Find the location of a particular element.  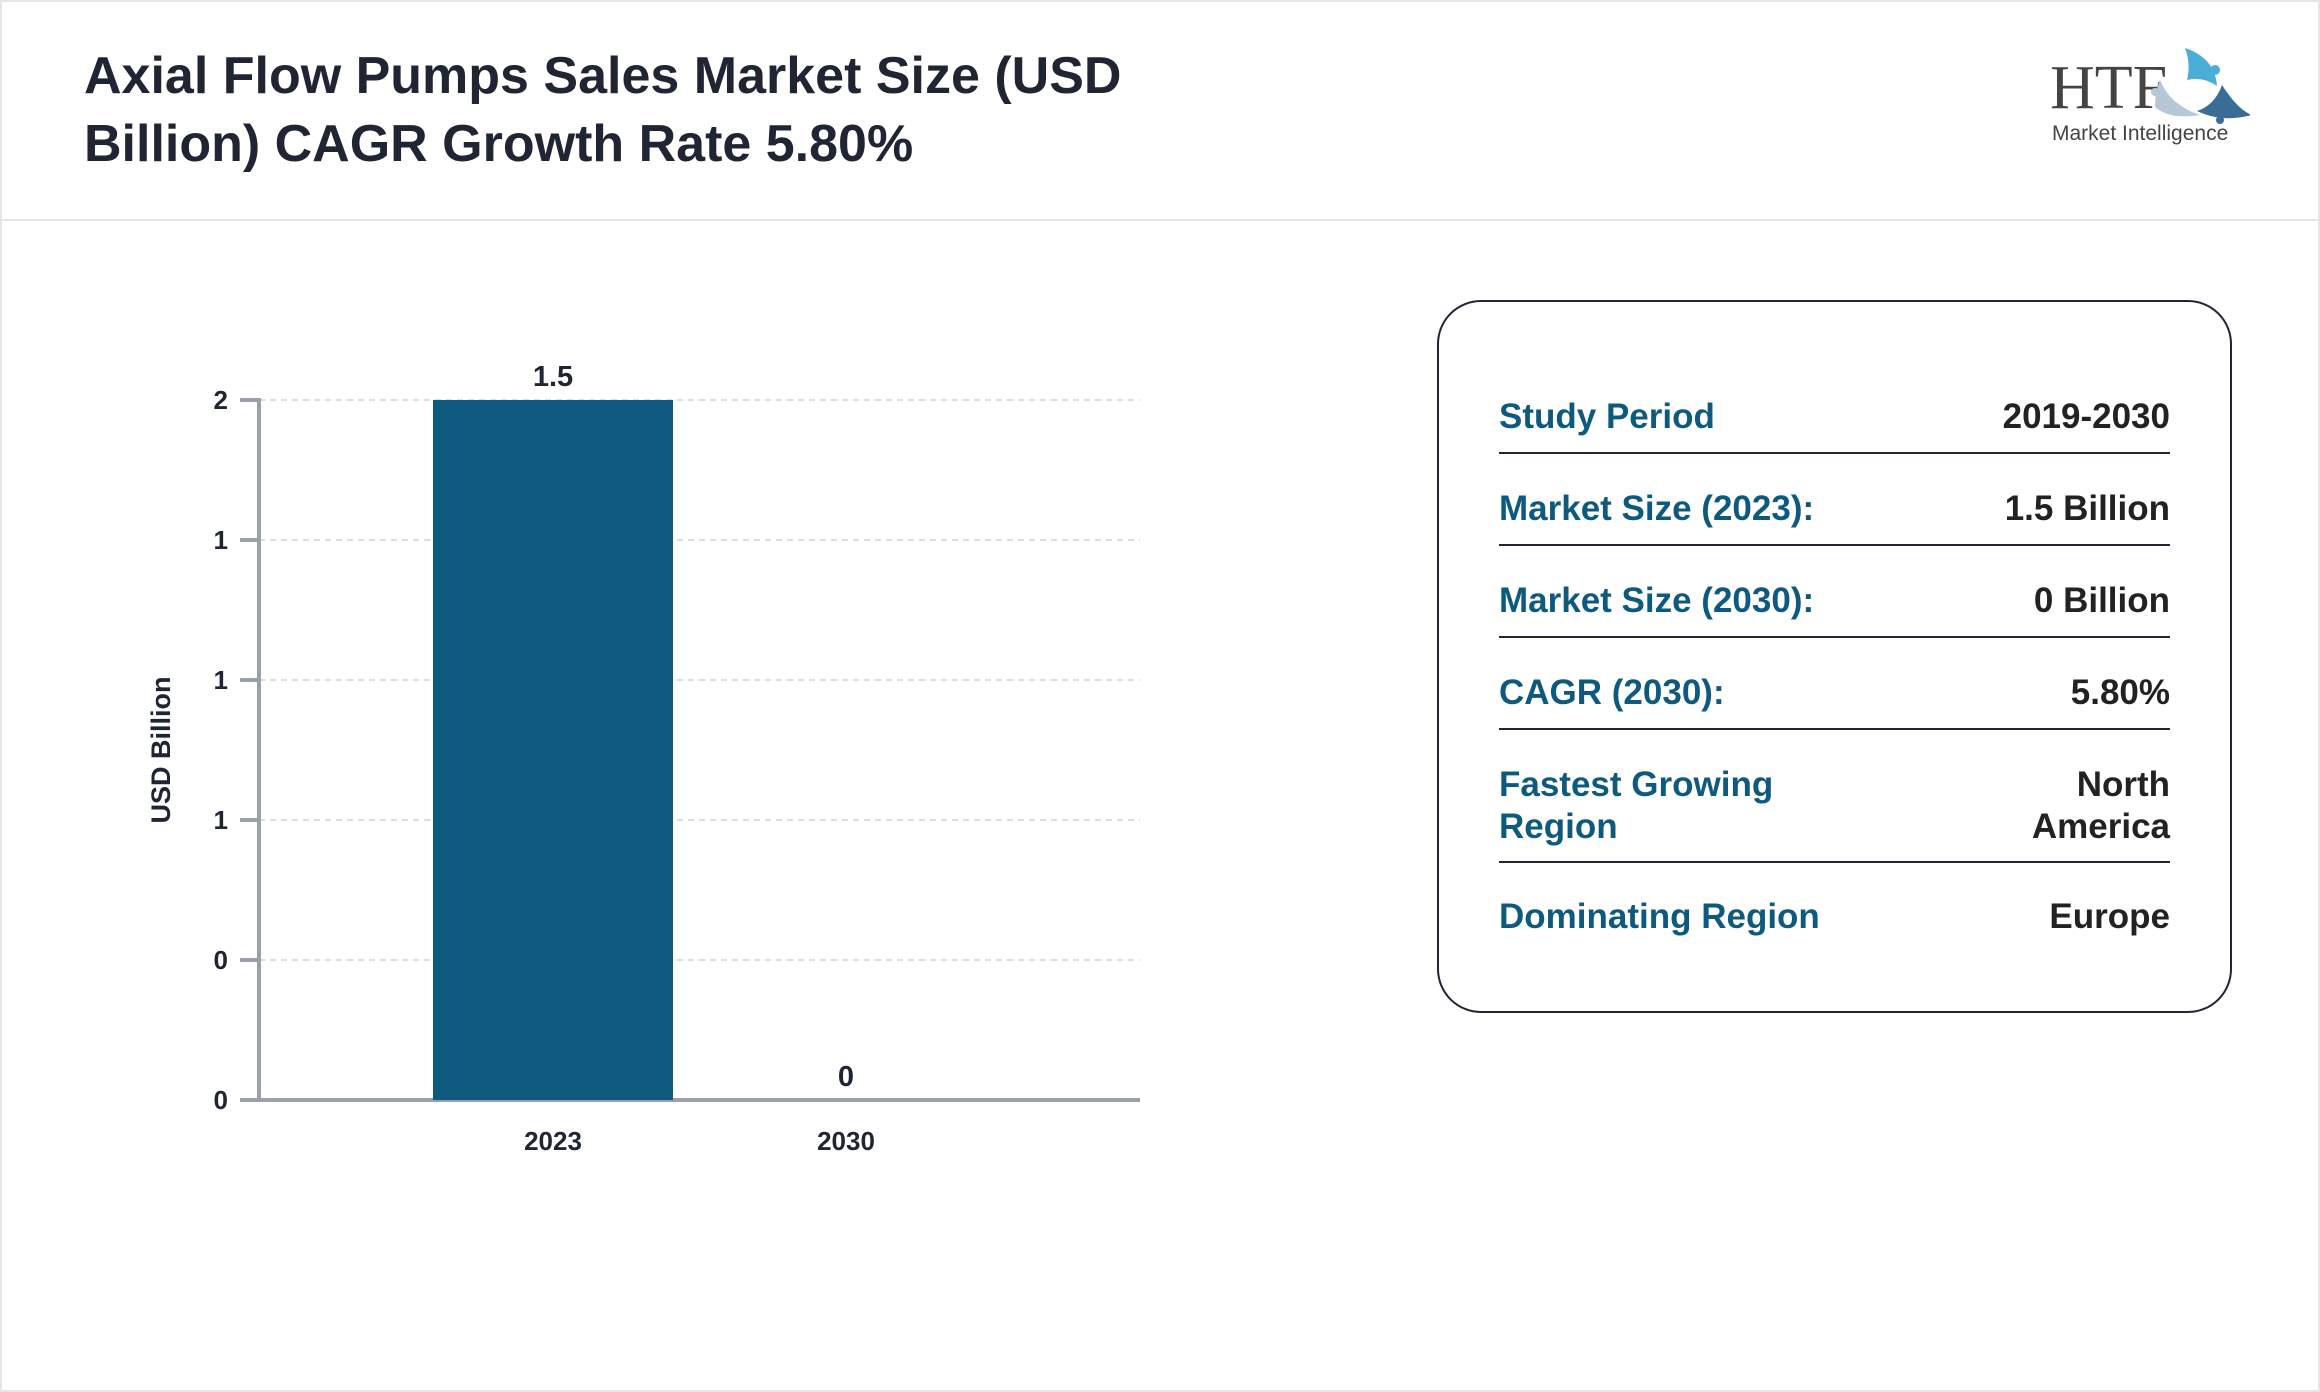

info-value: Europe is located at coordinates (2109, 916).